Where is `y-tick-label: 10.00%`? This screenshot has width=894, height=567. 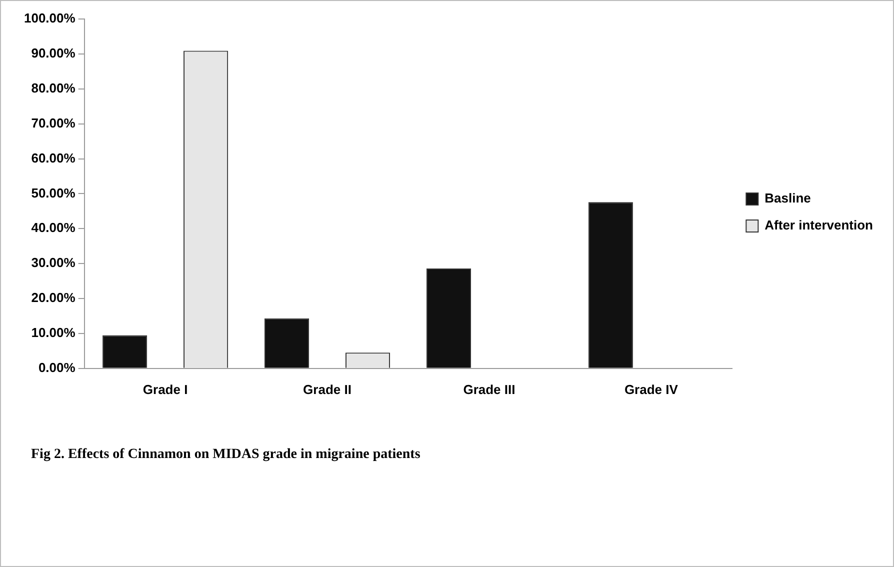 y-tick-label: 10.00% is located at coordinates (53, 332).